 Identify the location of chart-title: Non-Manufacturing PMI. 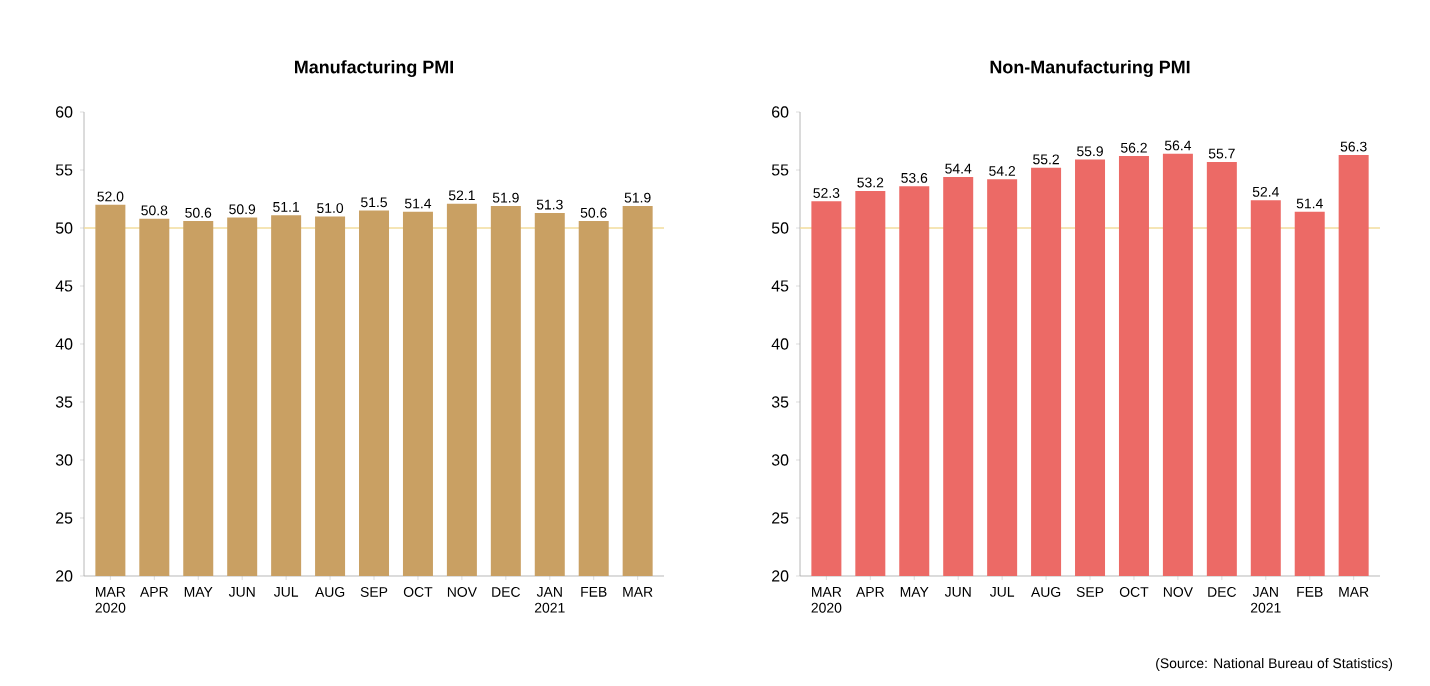
(1090, 69).